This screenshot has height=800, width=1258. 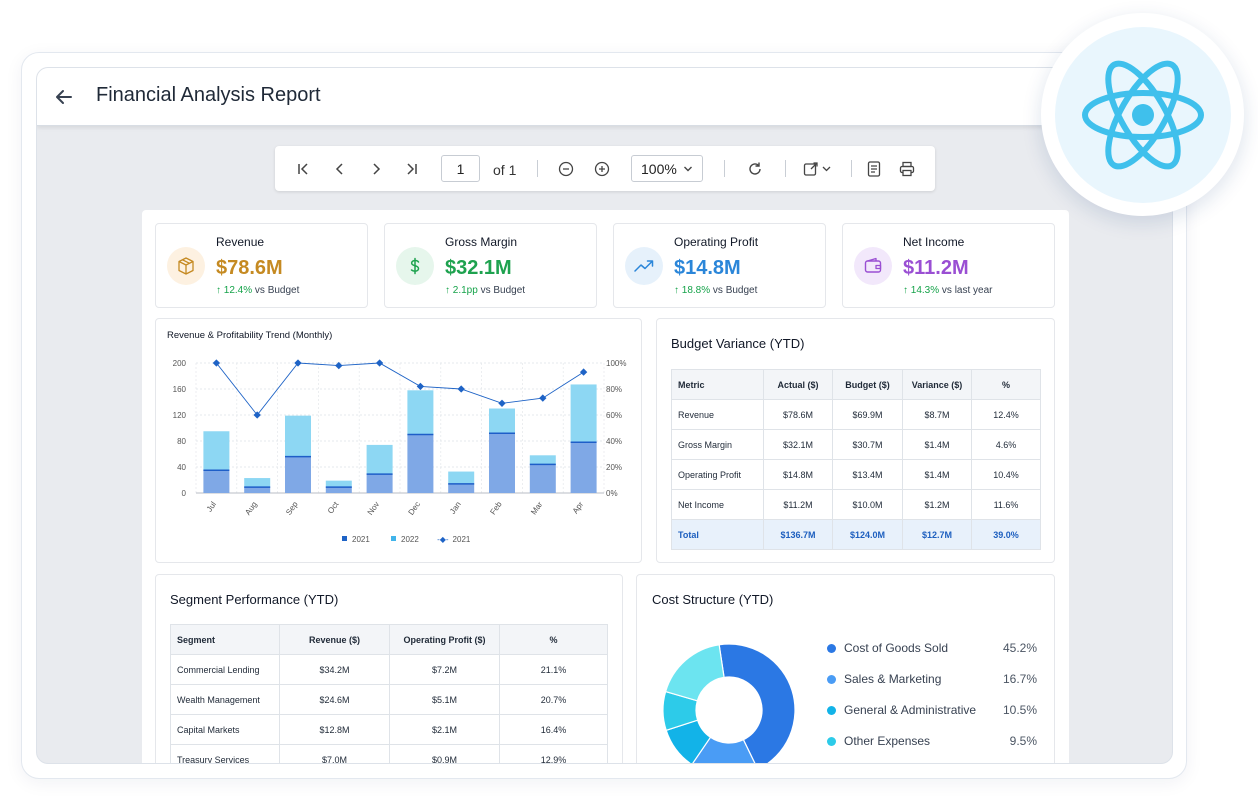 What do you see at coordinates (1006, 504) in the screenshot?
I see `table-cell: 11.6%` at bounding box center [1006, 504].